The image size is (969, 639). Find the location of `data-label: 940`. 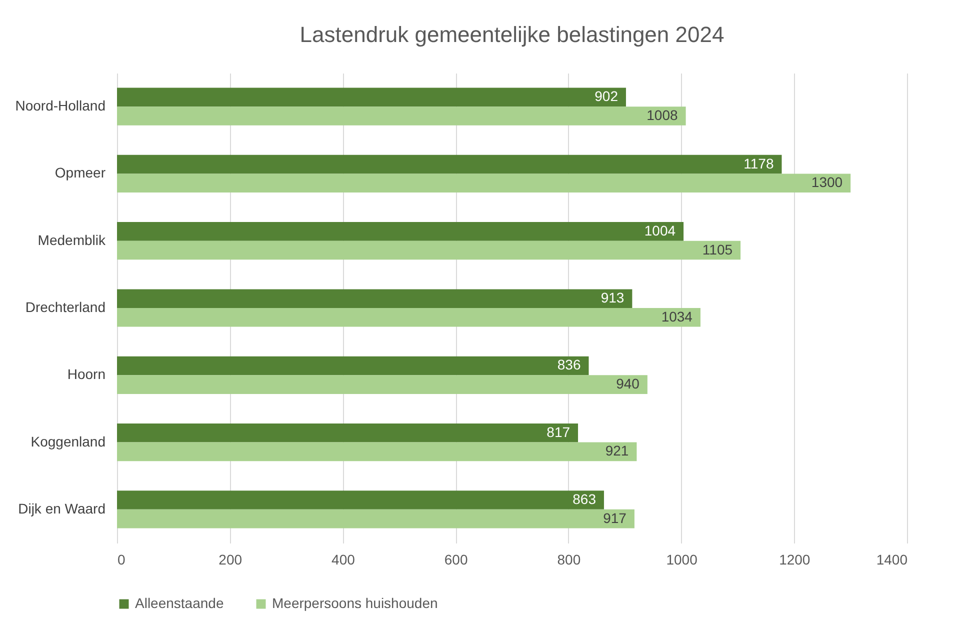

data-label: 940 is located at coordinates (628, 384).